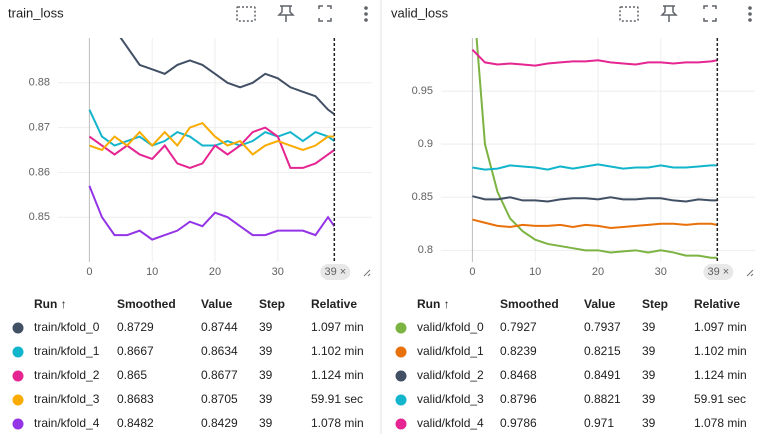 This screenshot has height=434, width=763. I want to click on run-name: valid/kfold_3, so click(450, 399).